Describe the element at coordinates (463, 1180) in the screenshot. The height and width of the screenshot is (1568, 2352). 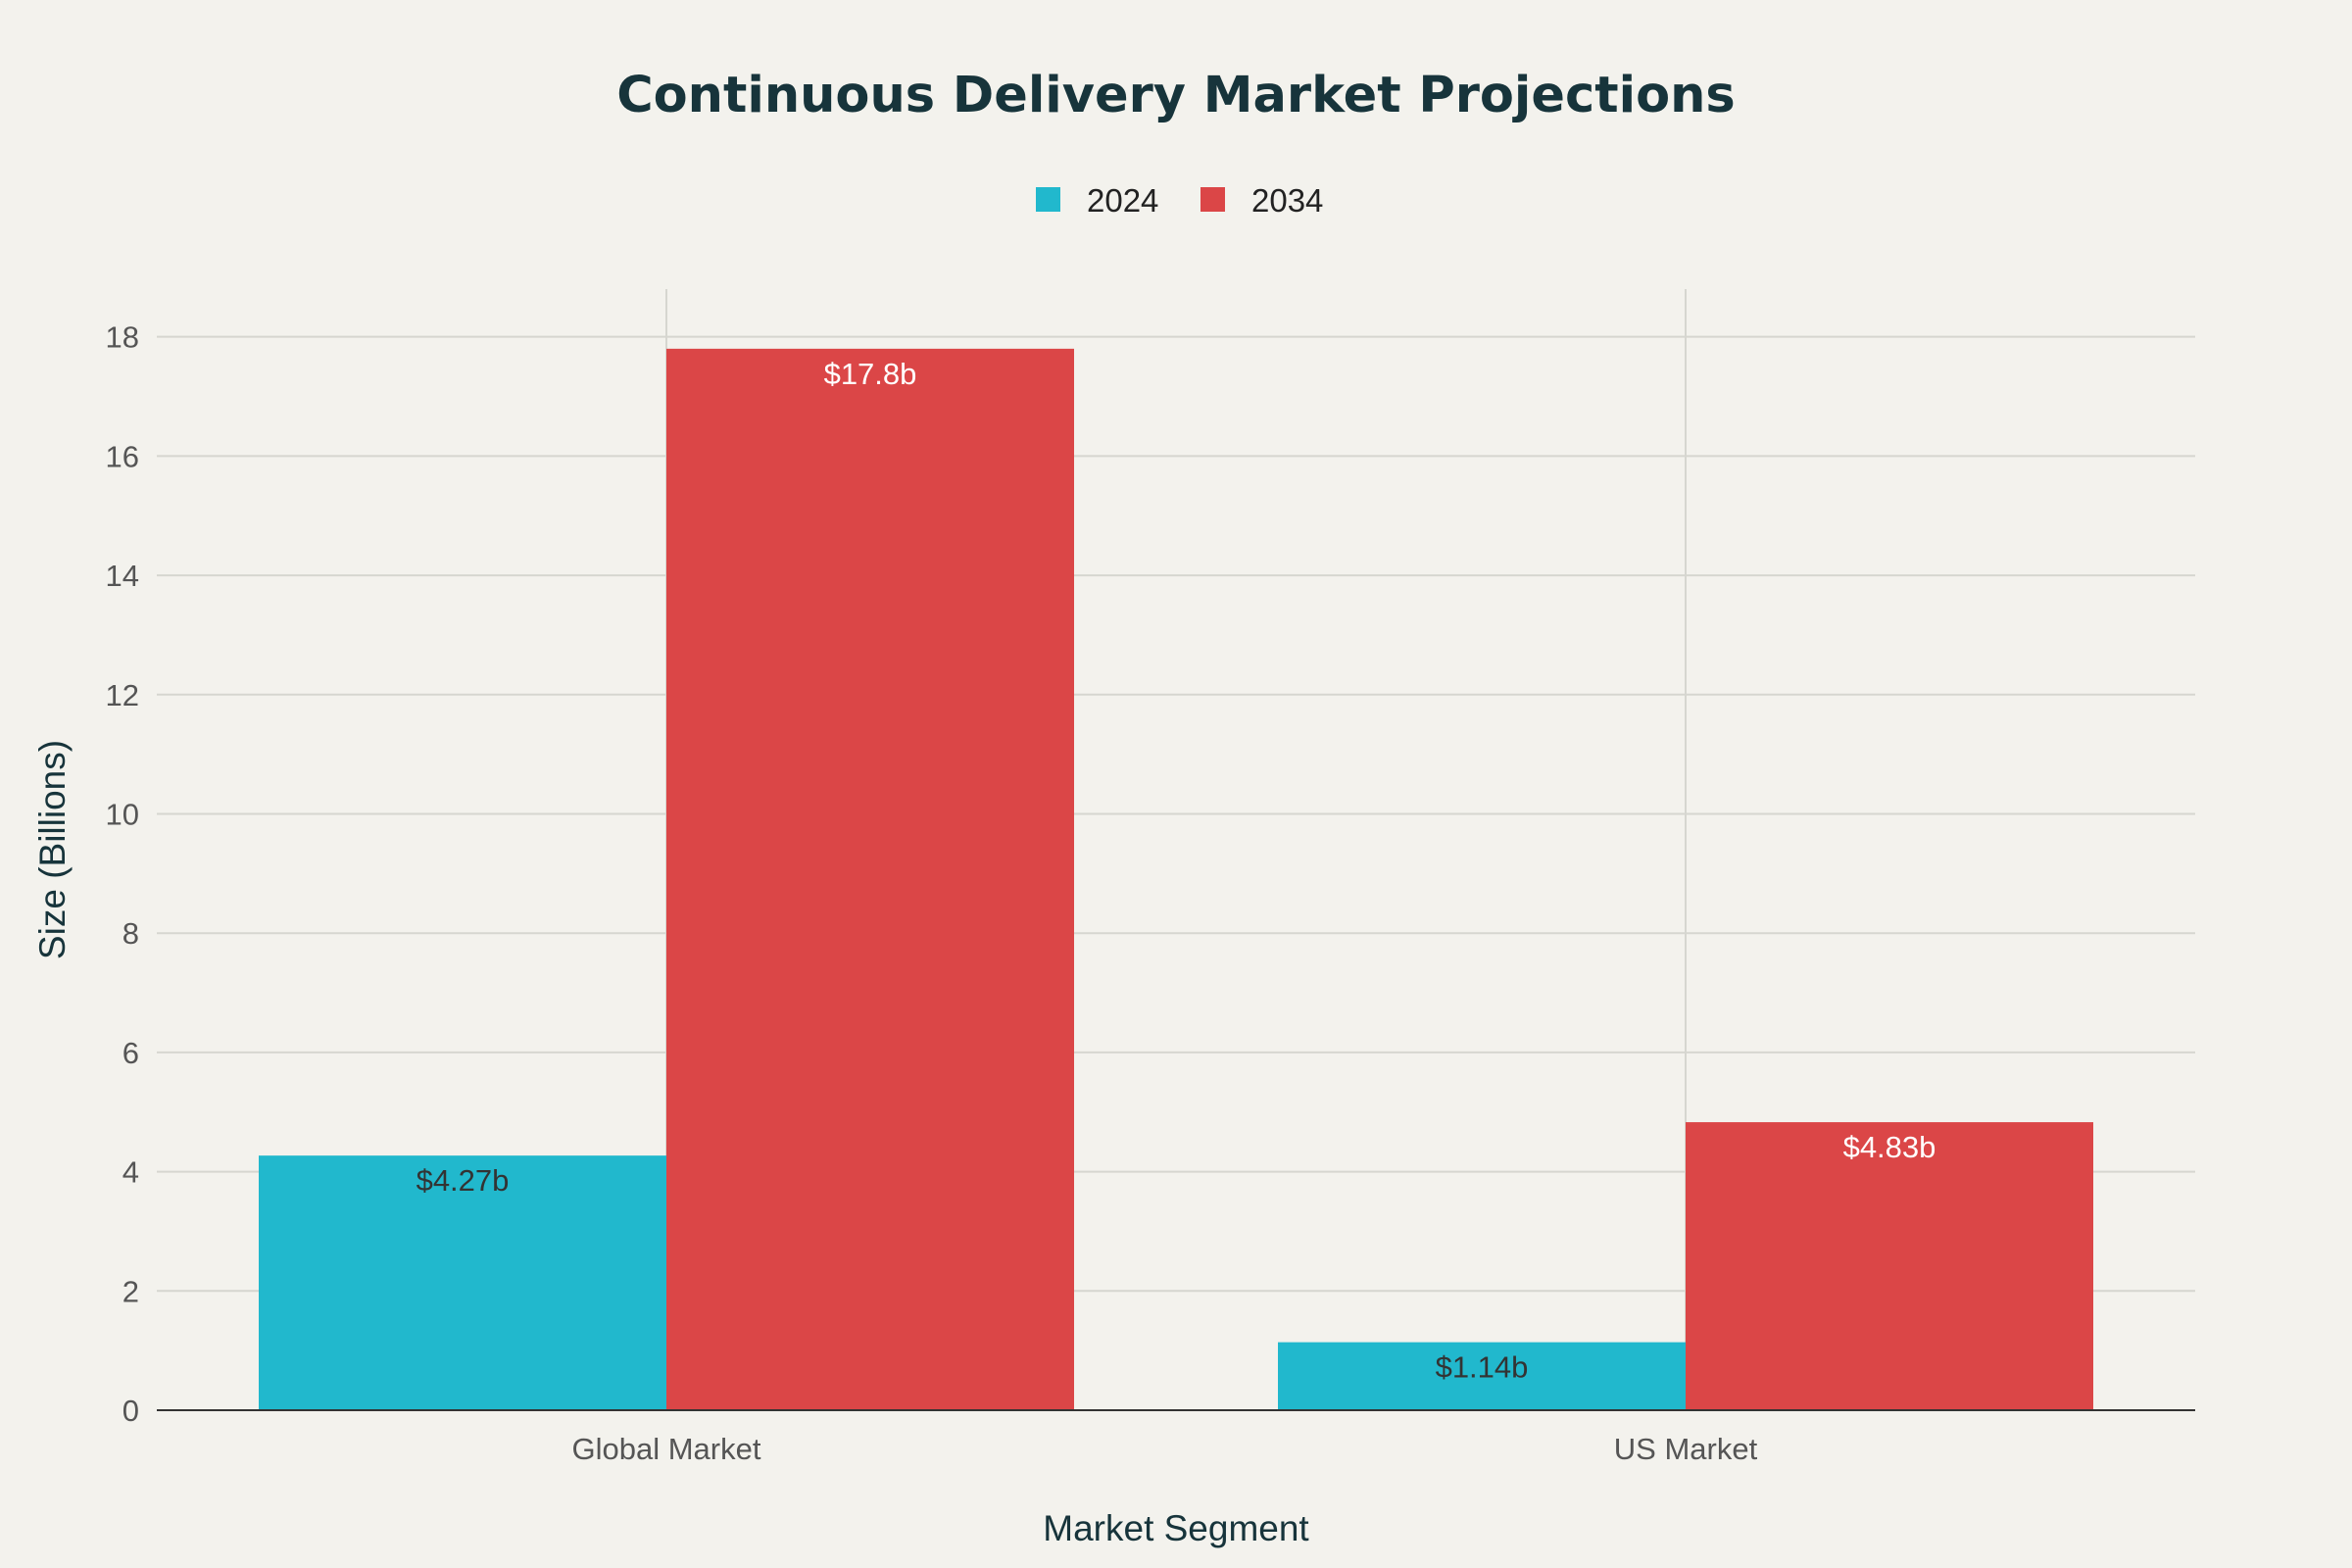
I see `data-label-2024-0: $4.27b` at that location.